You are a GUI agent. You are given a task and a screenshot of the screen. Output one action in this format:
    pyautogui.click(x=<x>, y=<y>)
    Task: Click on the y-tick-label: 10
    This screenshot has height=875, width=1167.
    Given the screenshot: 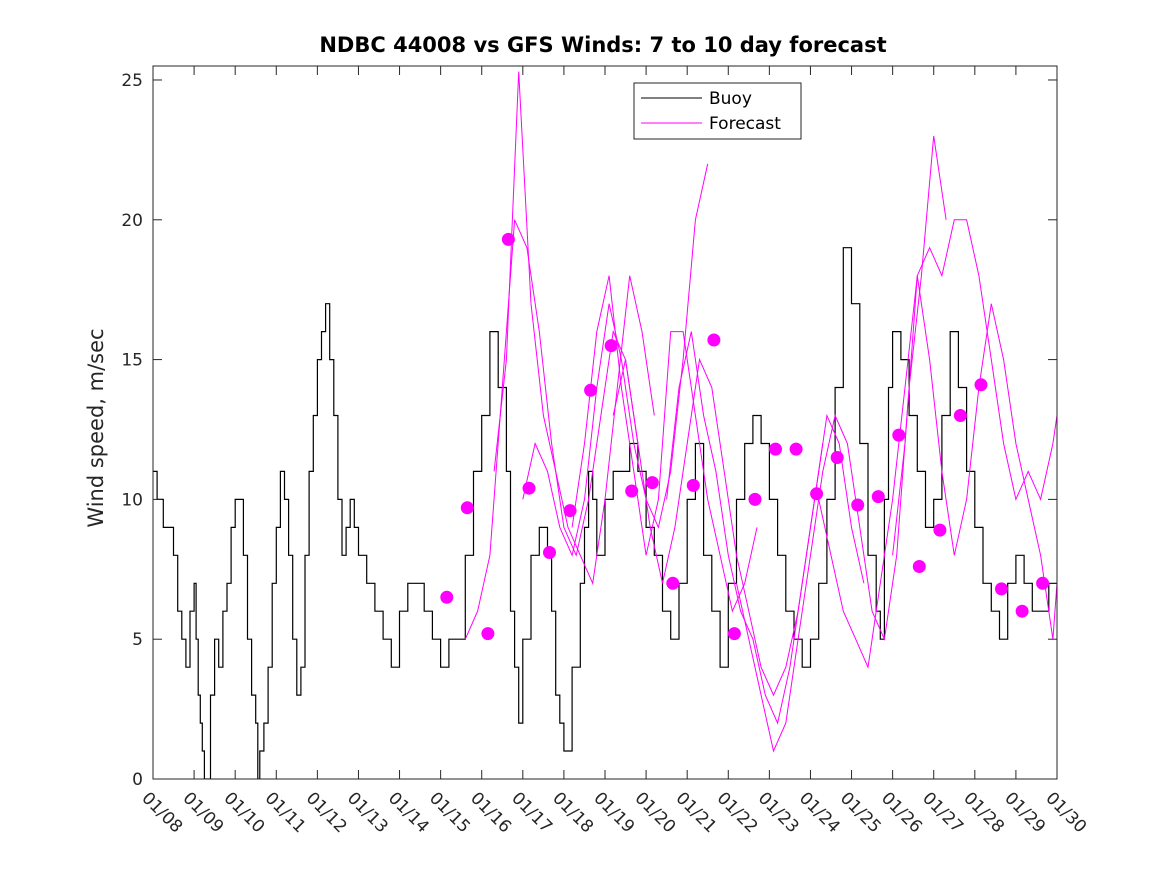 What is the action you would take?
    pyautogui.click(x=132, y=500)
    